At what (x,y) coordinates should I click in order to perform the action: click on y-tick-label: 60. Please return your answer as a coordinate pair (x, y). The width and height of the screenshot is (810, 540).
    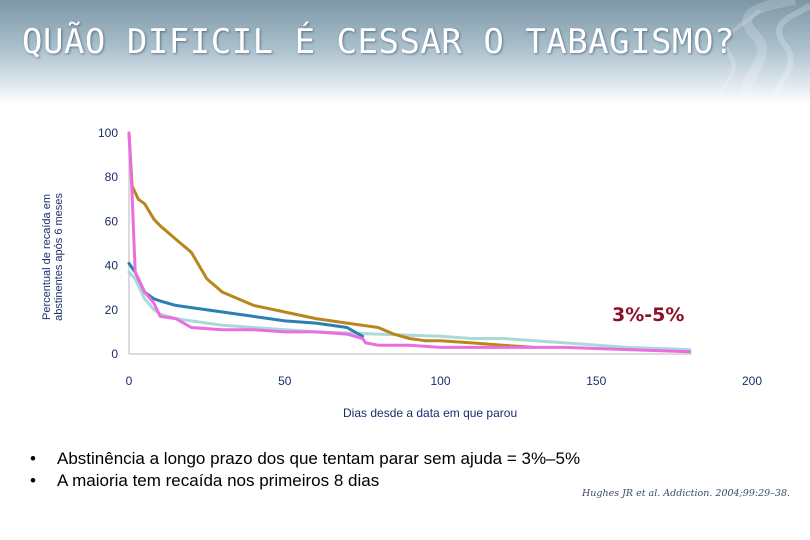
    Looking at the image, I should click on (112, 221).